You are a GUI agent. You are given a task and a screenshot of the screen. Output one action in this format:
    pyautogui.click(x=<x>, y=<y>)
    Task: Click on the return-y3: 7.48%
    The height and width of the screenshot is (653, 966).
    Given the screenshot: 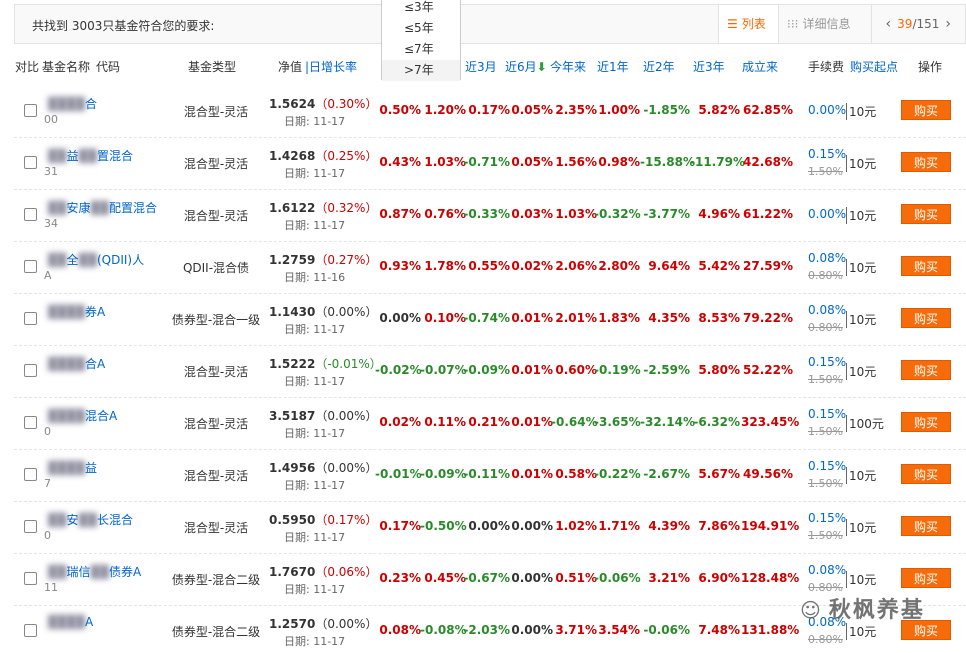 What is the action you would take?
    pyautogui.click(x=719, y=630)
    